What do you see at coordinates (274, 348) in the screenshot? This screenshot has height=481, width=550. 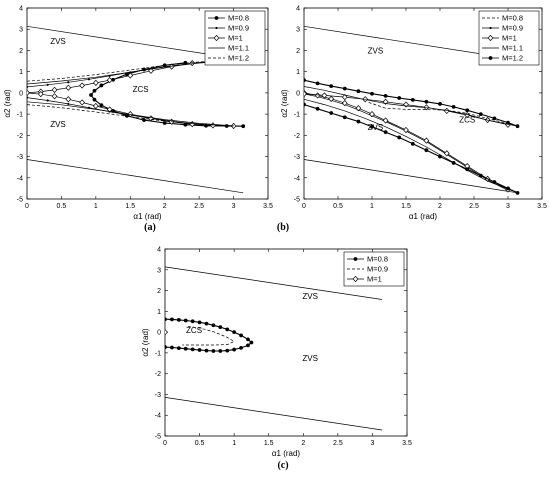 I see `plot-area-c` at bounding box center [274, 348].